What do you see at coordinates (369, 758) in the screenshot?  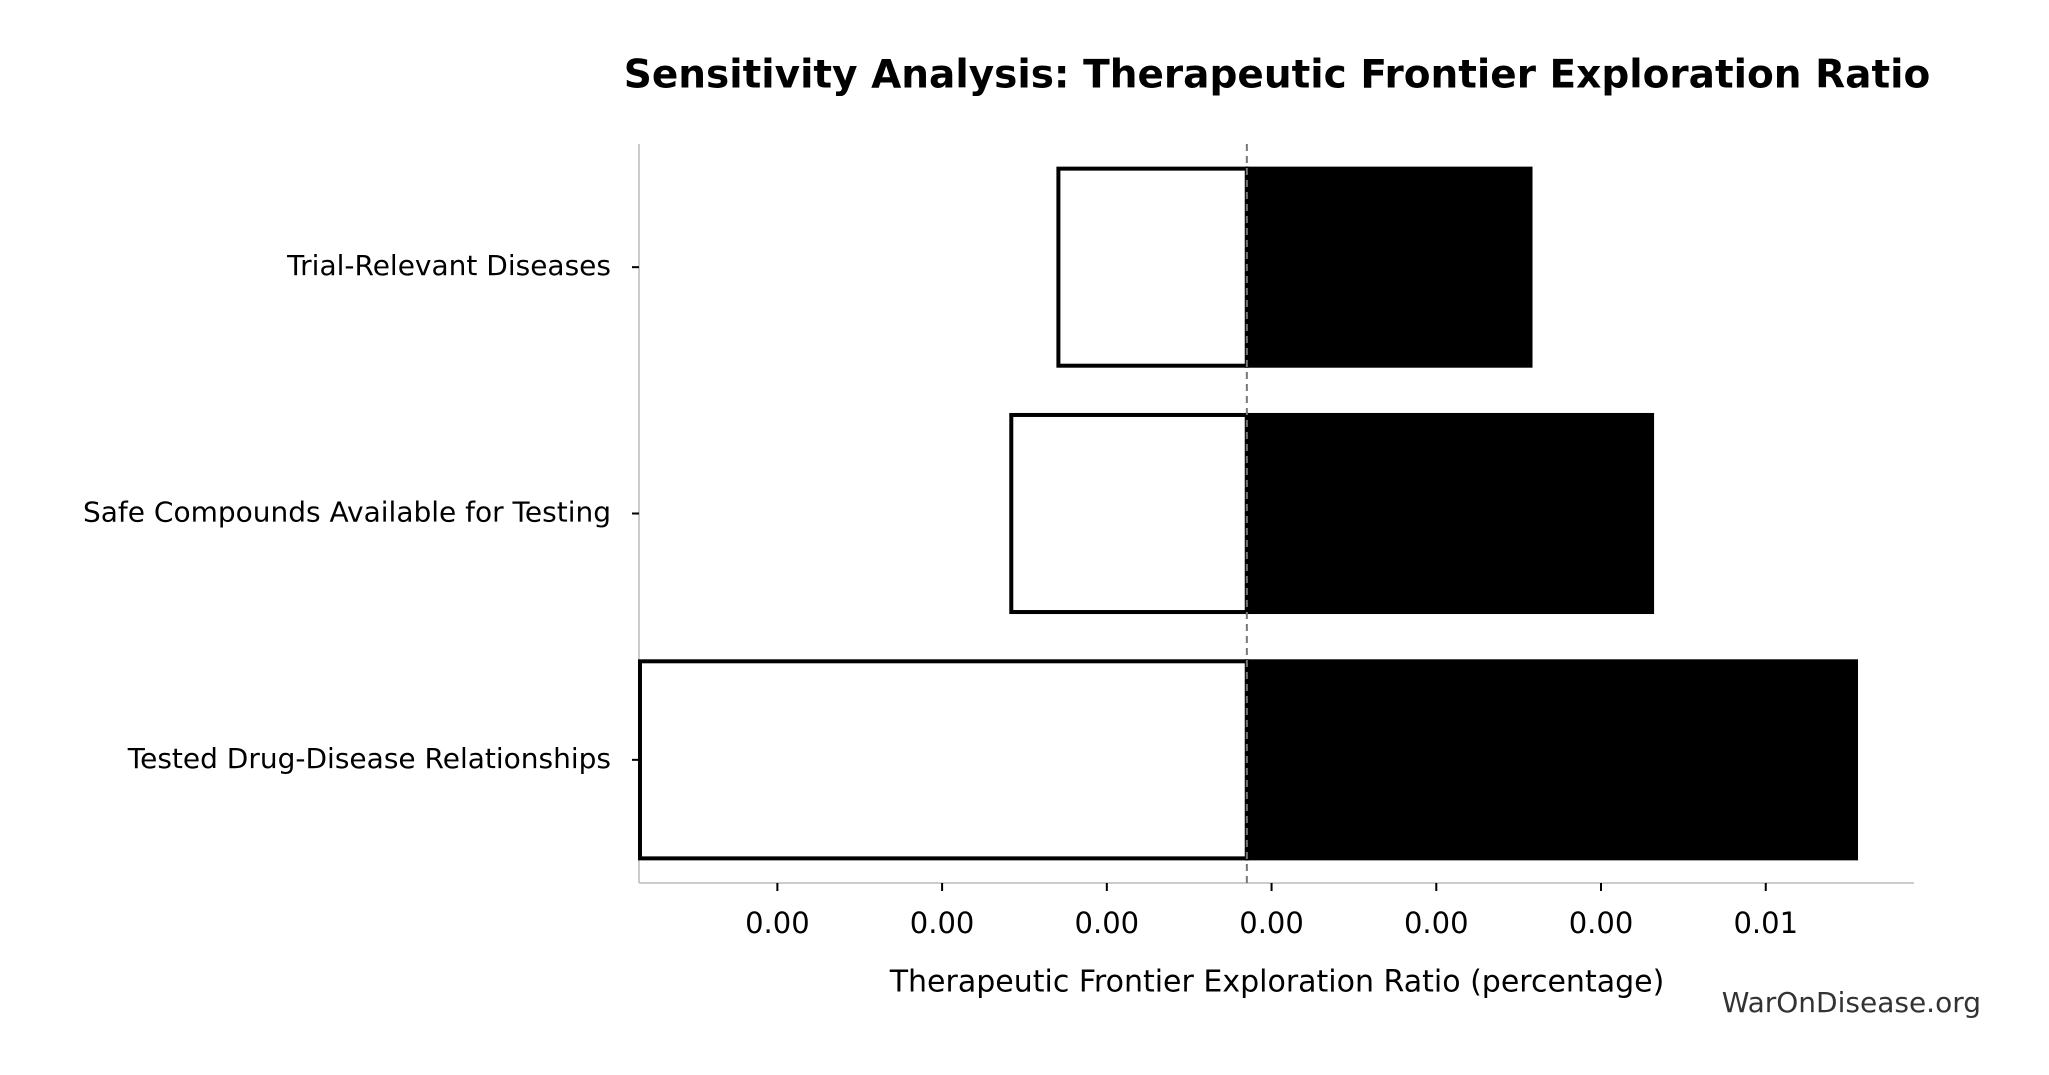 I see `y-tick-label: Tested Drug-Disease Relationships` at bounding box center [369, 758].